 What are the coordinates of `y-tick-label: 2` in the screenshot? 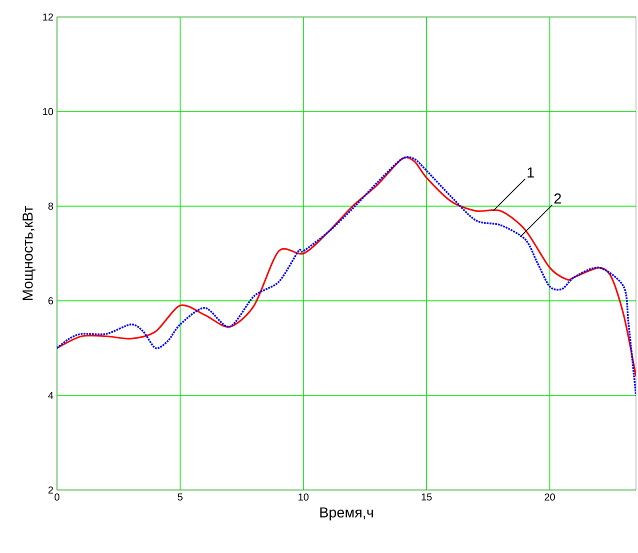 It's located at (50, 490).